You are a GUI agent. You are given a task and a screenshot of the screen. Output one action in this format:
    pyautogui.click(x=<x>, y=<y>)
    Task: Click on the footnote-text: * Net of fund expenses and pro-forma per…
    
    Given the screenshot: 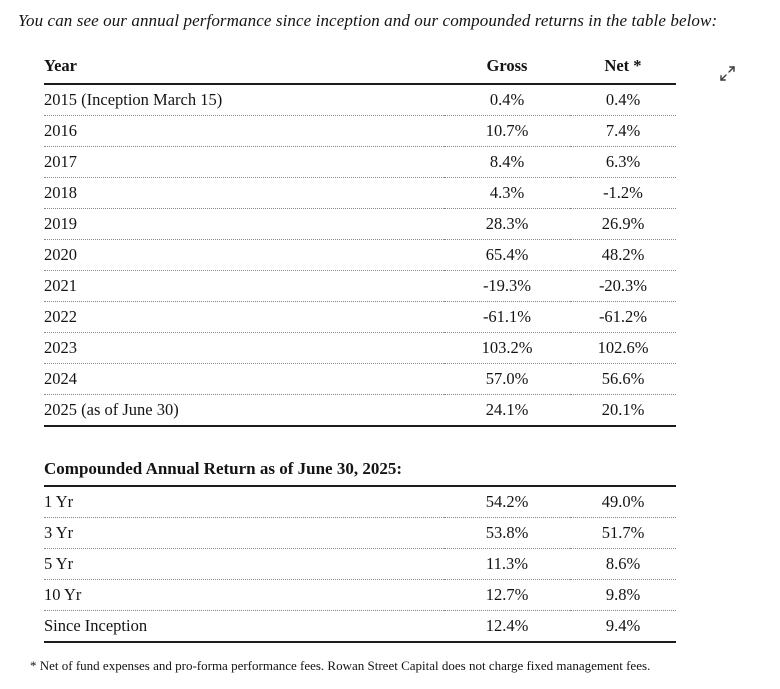 What is the action you would take?
    pyautogui.click(x=340, y=665)
    